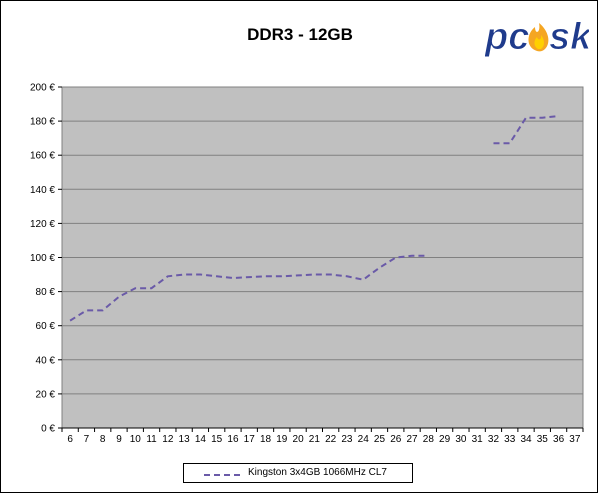 Image resolution: width=598 pixels, height=493 pixels. I want to click on x-tick-label: 10, so click(136, 439).